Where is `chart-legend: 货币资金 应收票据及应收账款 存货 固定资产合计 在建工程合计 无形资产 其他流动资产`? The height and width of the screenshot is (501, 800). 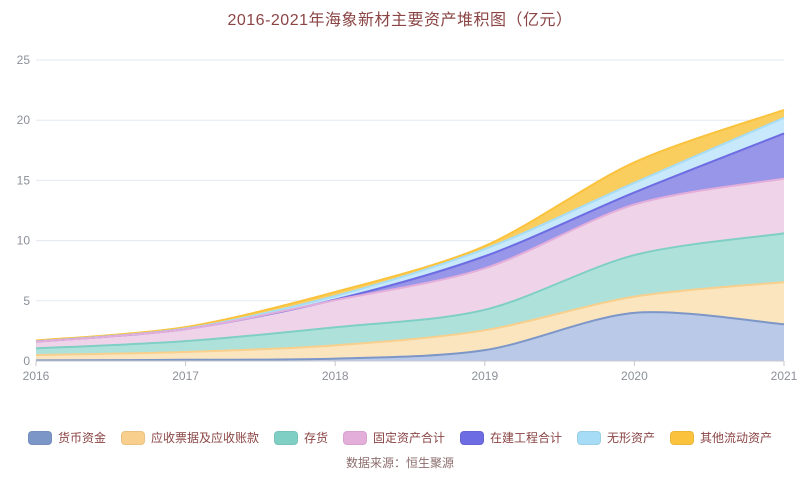
chart-legend: 货币资金 应收票据及应收账款 存货 固定资产合计 在建工程合计 无形资产 其他流动资产 is located at coordinates (400, 437).